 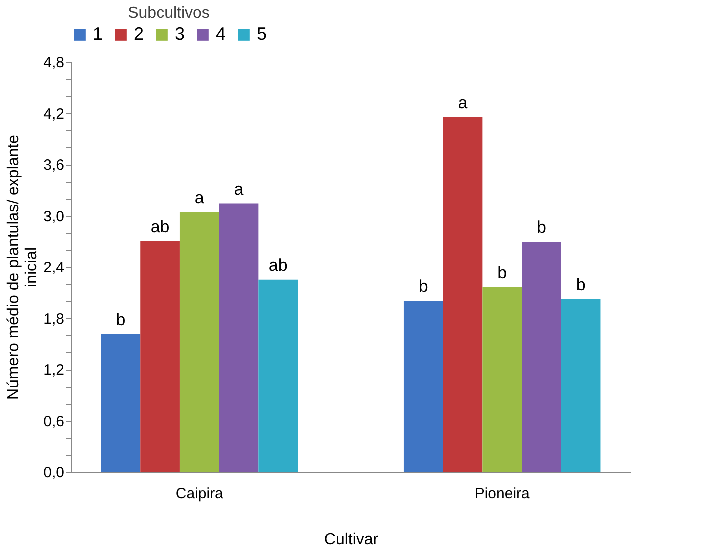 I want to click on y-tick-label: 4,2, so click(x=54, y=114).